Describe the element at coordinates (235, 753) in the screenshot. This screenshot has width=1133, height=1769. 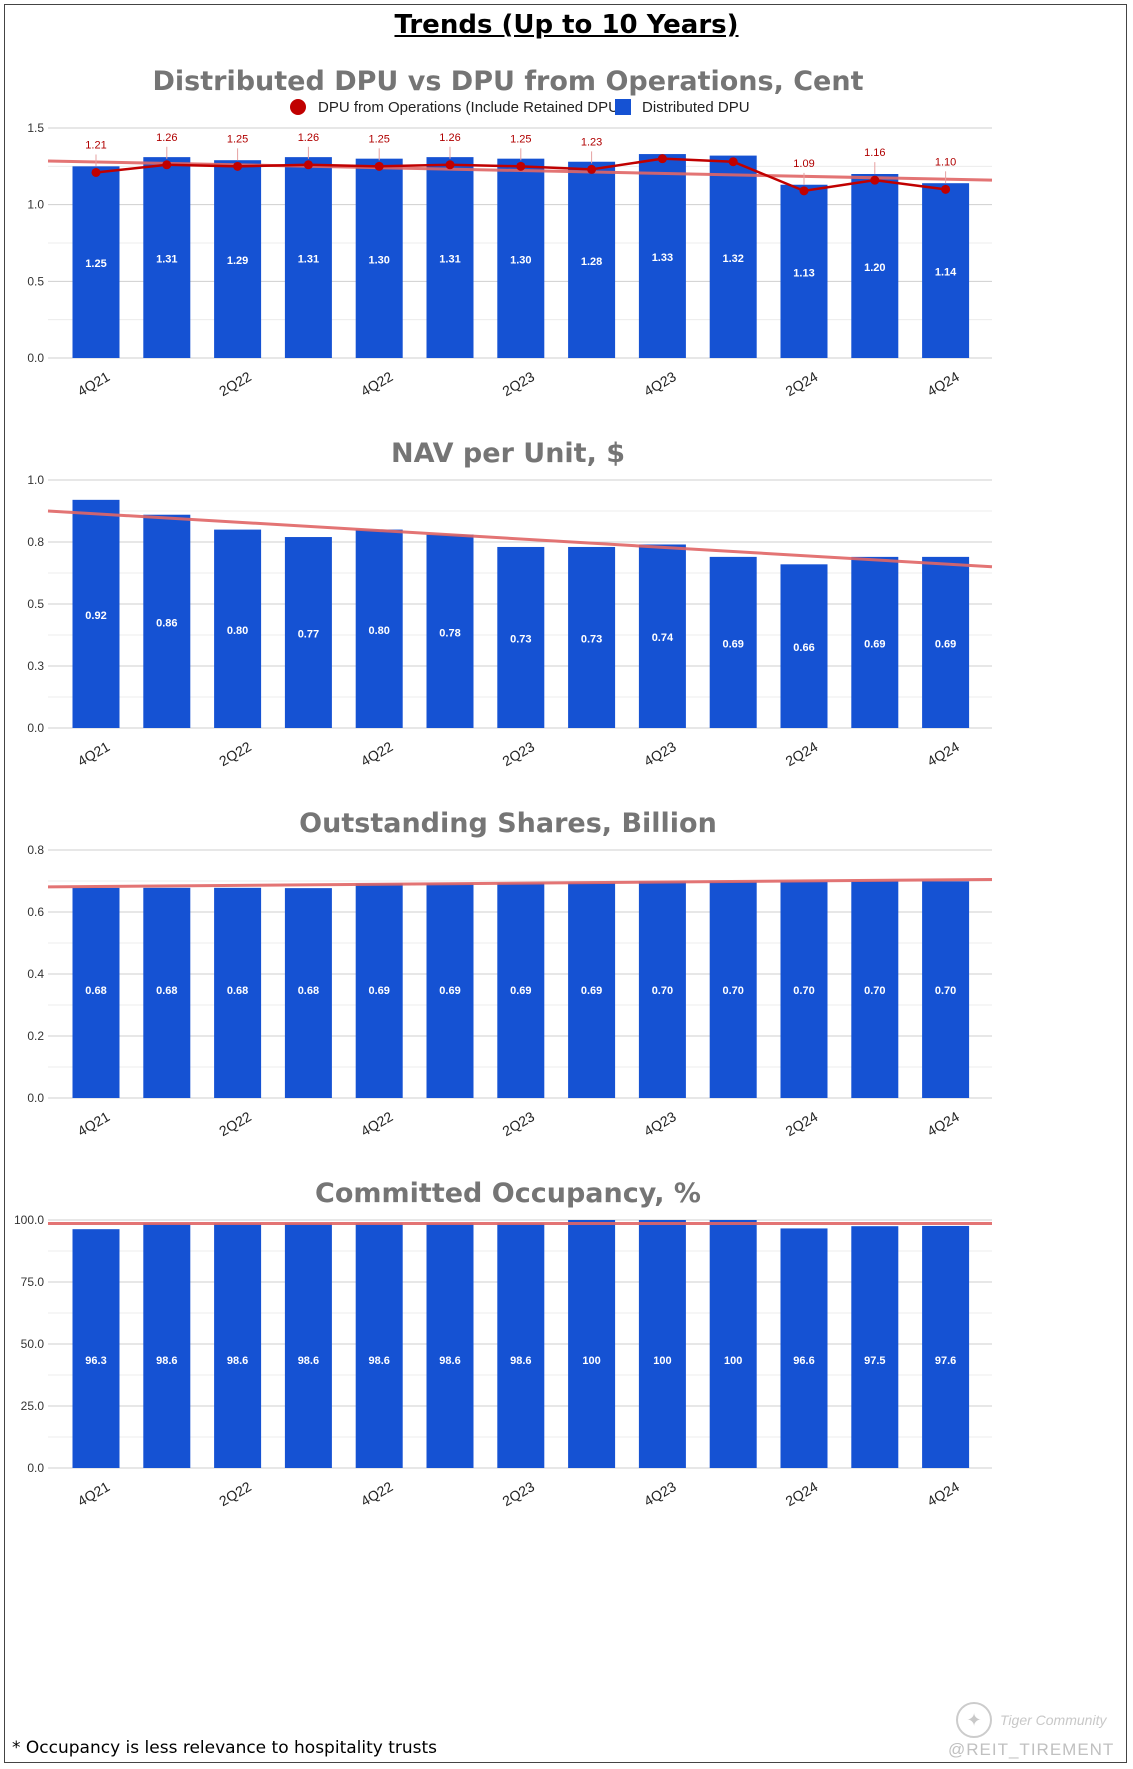
I see `x-tick-label: 2Q22` at that location.